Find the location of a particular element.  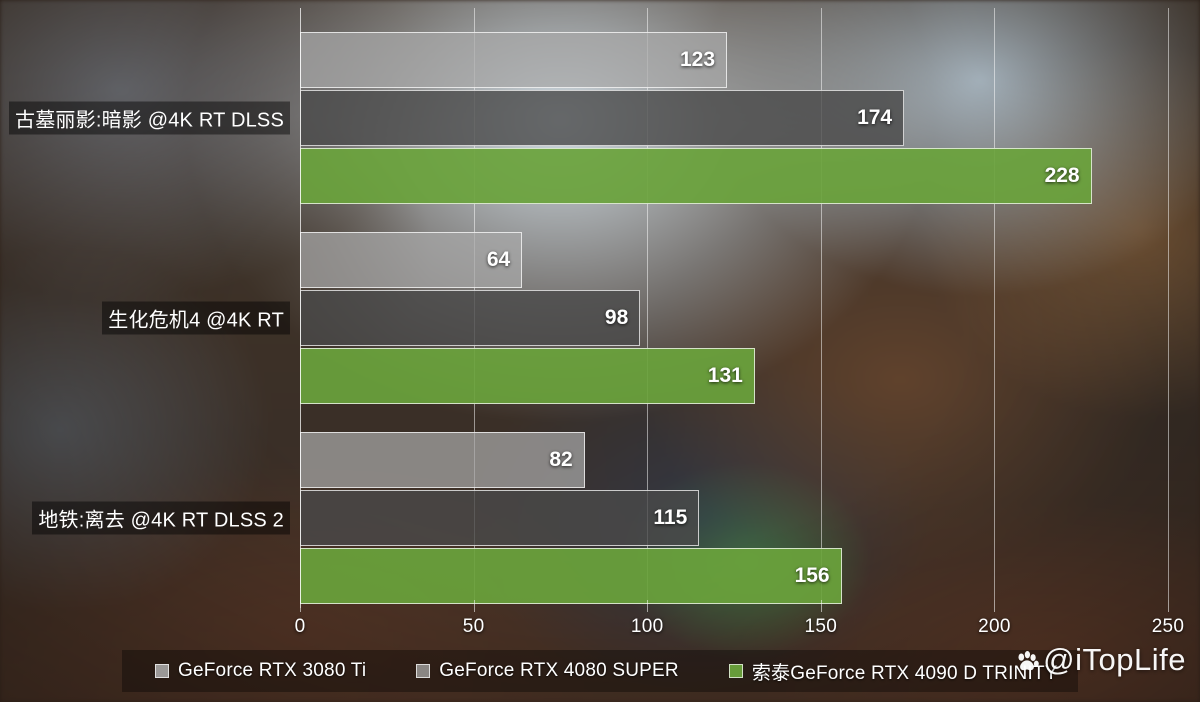

bar-value-label: 174 is located at coordinates (875, 117).